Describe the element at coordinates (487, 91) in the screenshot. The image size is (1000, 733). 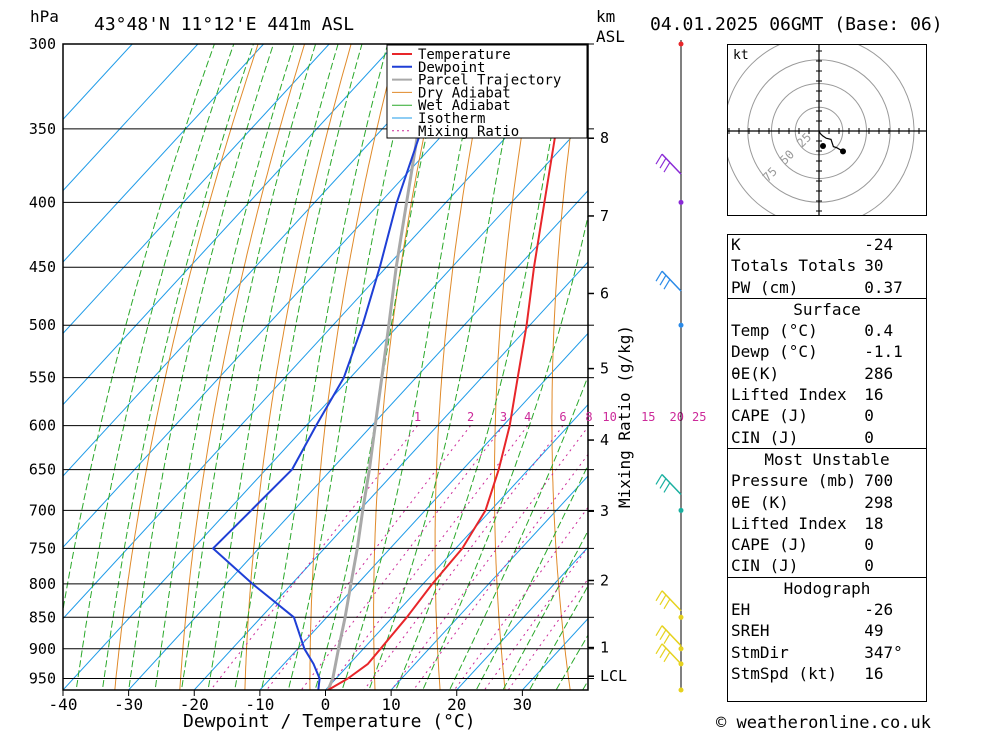
I see `legend-box` at that location.